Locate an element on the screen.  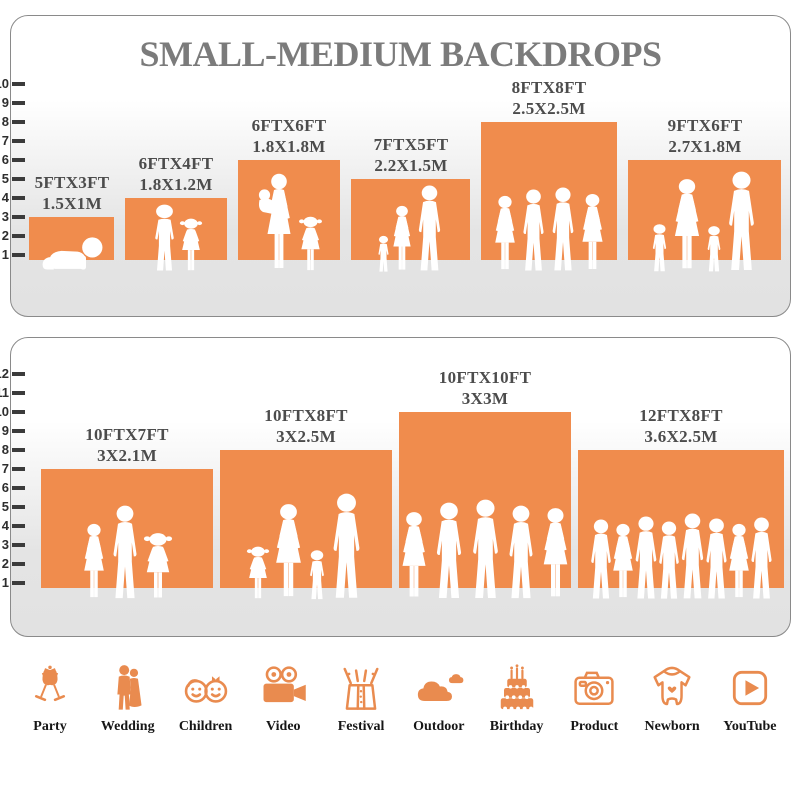
size-feet: 9FTX6FT is located at coordinates (705, 126).